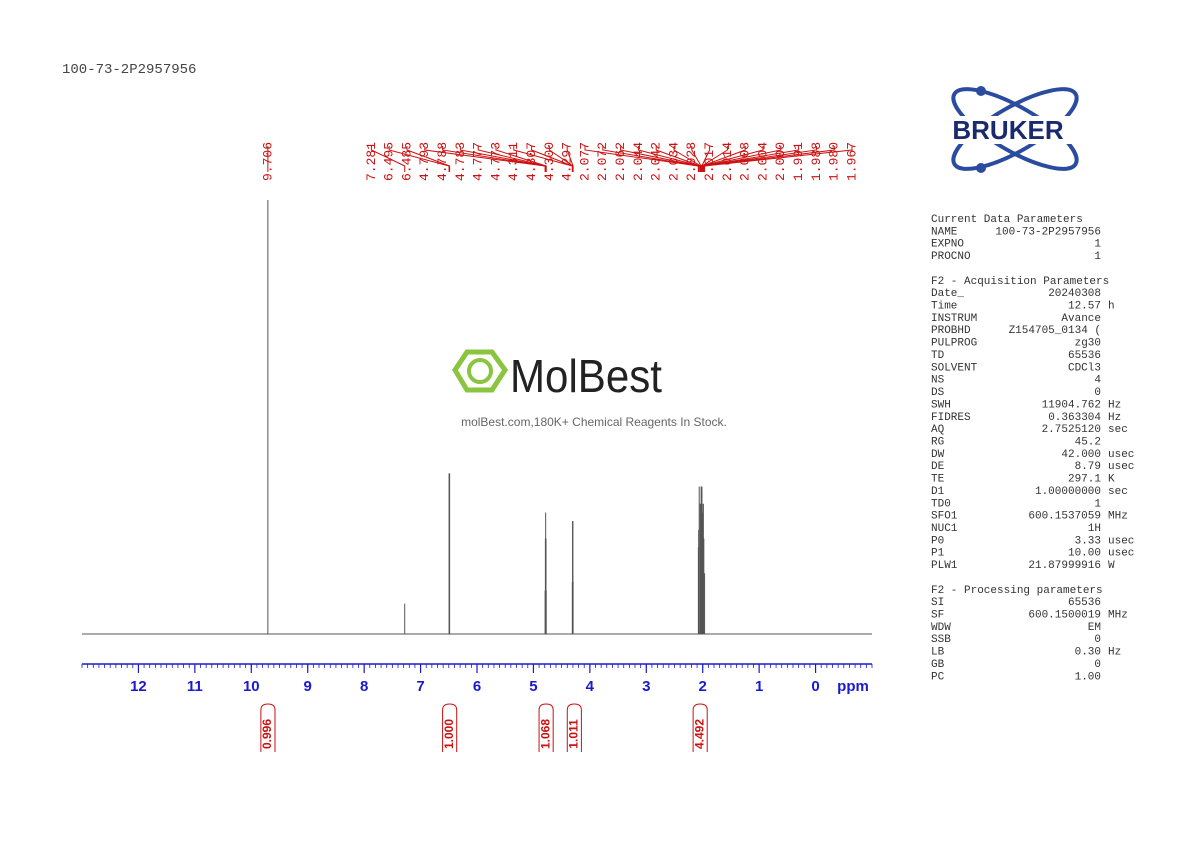 The height and width of the screenshot is (842, 1190). Describe the element at coordinates (1084, 603) in the screenshot. I see `param-value: 65536` at that location.